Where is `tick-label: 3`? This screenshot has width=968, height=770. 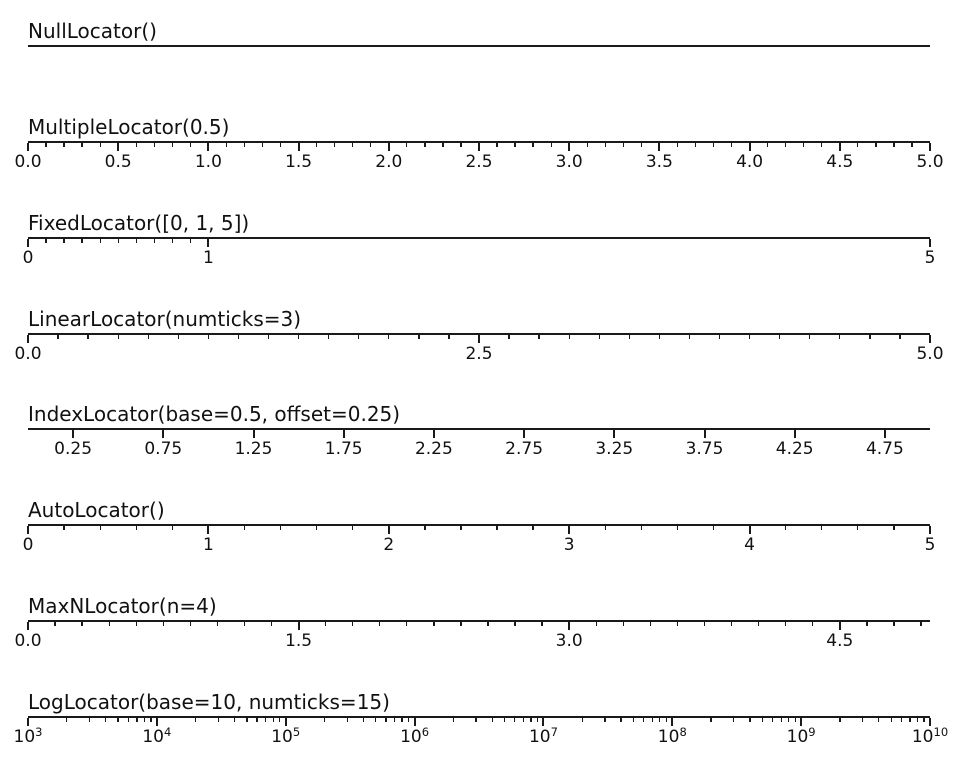 tick-label: 3 is located at coordinates (569, 545).